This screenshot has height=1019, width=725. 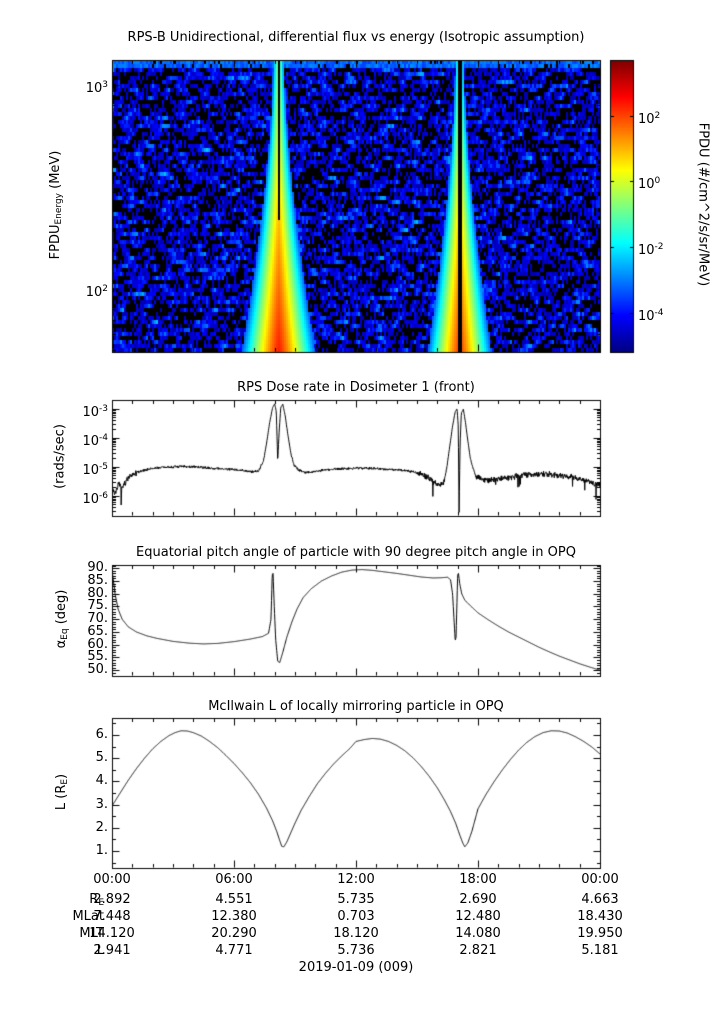 What do you see at coordinates (65, 781) in the screenshot?
I see `l-ylabel-sub: E` at bounding box center [65, 781].